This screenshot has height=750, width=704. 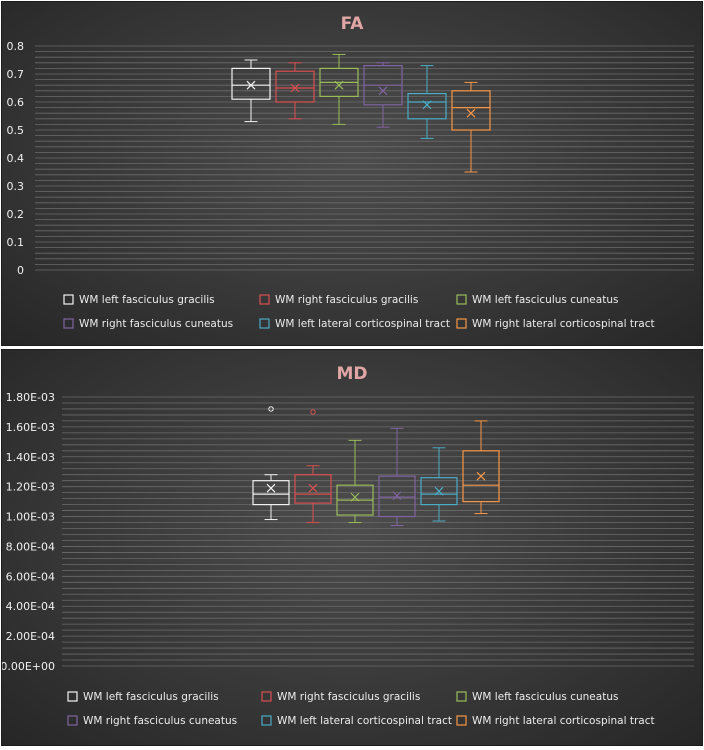 I want to click on y-tick-label: 1.60E-03, so click(x=30, y=427).